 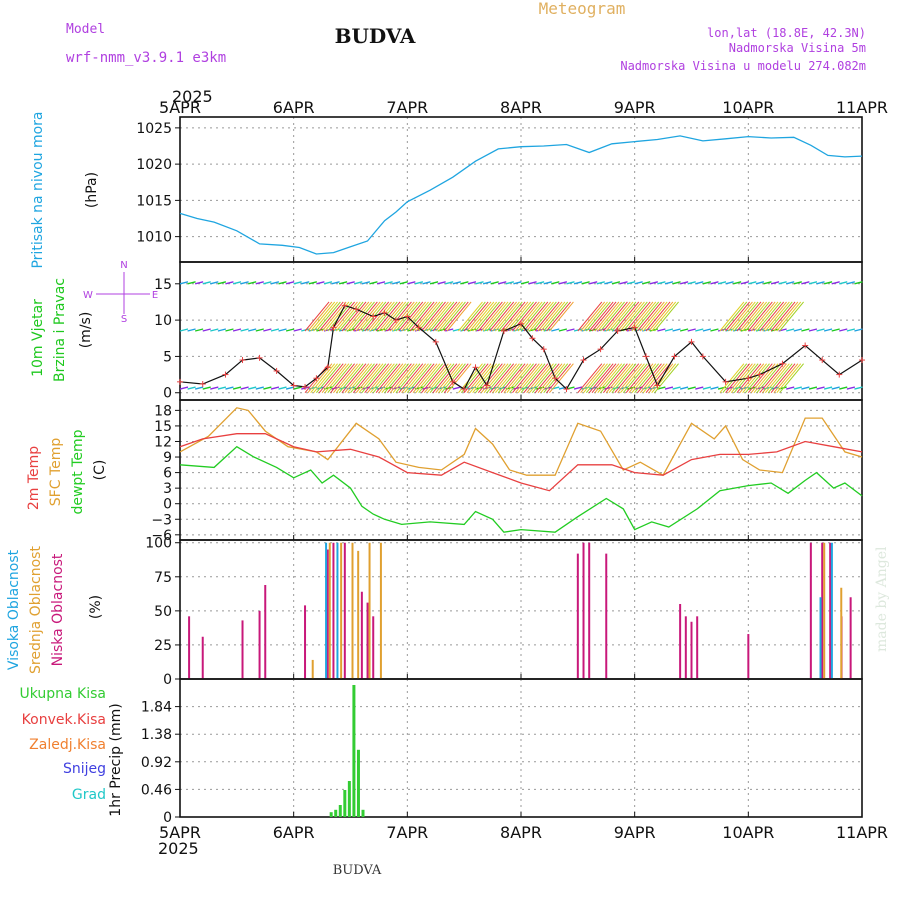 What do you see at coordinates (163, 442) in the screenshot?
I see `ytick-label: 12` at bounding box center [163, 442].